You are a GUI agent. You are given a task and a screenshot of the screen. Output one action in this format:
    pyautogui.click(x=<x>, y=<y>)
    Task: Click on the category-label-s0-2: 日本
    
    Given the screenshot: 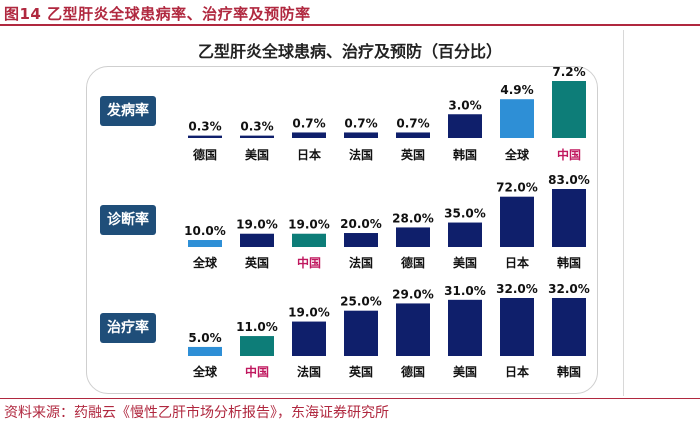 What is the action you would take?
    pyautogui.click(x=309, y=154)
    